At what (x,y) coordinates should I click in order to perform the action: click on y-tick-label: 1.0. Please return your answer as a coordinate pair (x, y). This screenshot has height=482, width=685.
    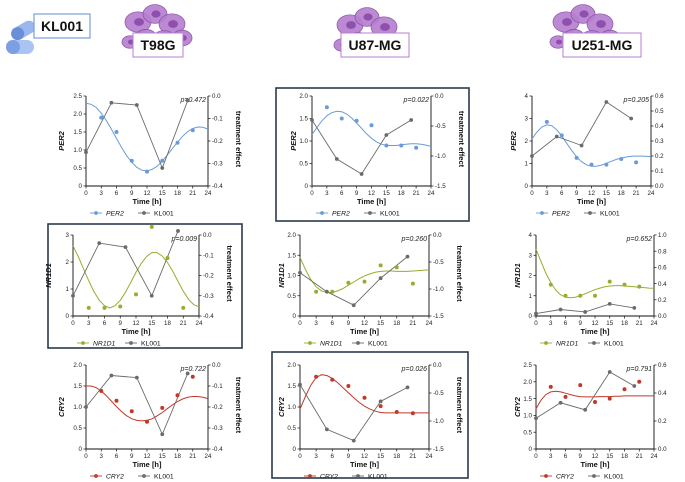
    Looking at the image, I should click on (527, 416).